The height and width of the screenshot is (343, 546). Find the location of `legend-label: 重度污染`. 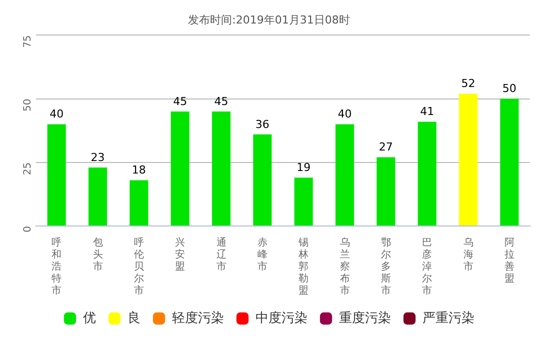

legend-label: 重度污染 is located at coordinates (365, 318).